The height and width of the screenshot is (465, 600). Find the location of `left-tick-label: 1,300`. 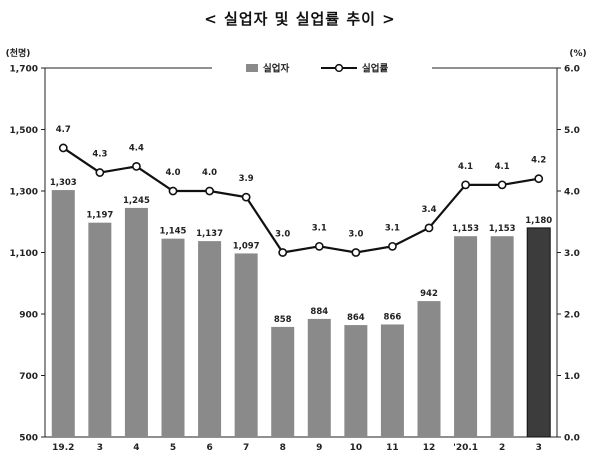

left-tick-label: 1,300 is located at coordinates (24, 193).